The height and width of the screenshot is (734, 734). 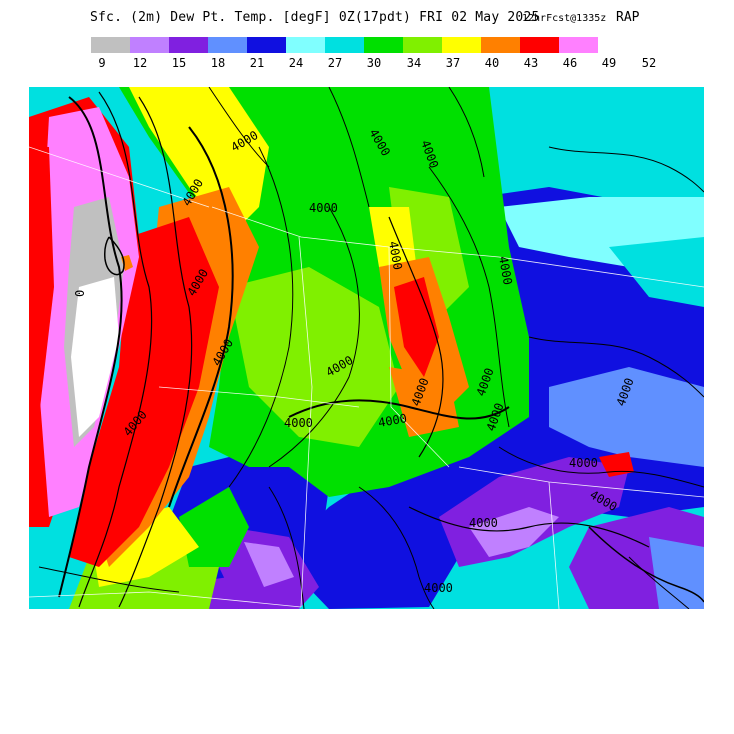 What do you see at coordinates (609, 63) in the screenshot?
I see `legend-tick: 49` at bounding box center [609, 63].